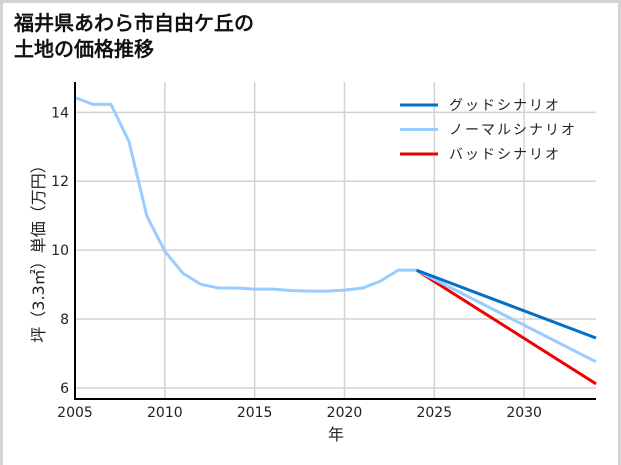 This screenshot has height=465, width=621. What do you see at coordinates (524, 413) in the screenshot?
I see `x-tick-label: 2030` at bounding box center [524, 413].